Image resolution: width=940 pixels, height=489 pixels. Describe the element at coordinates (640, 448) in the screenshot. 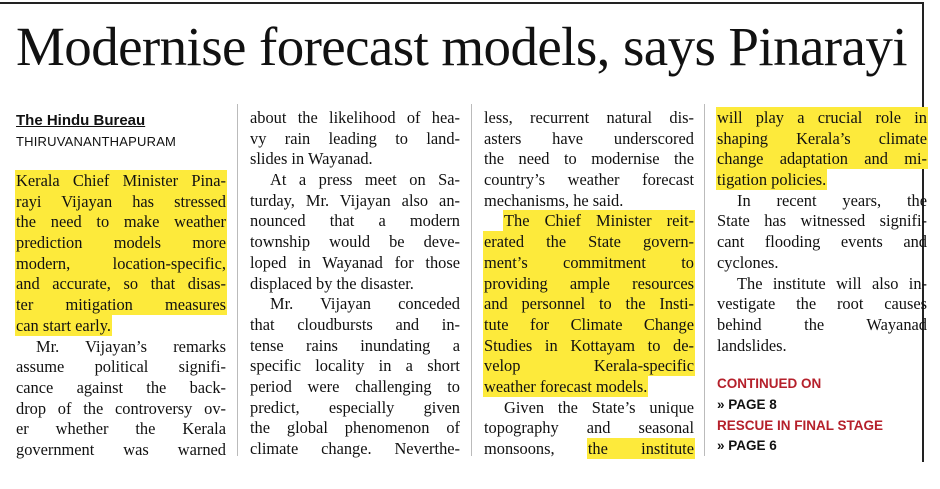

I see `highlighted-text: the institute` at that location.